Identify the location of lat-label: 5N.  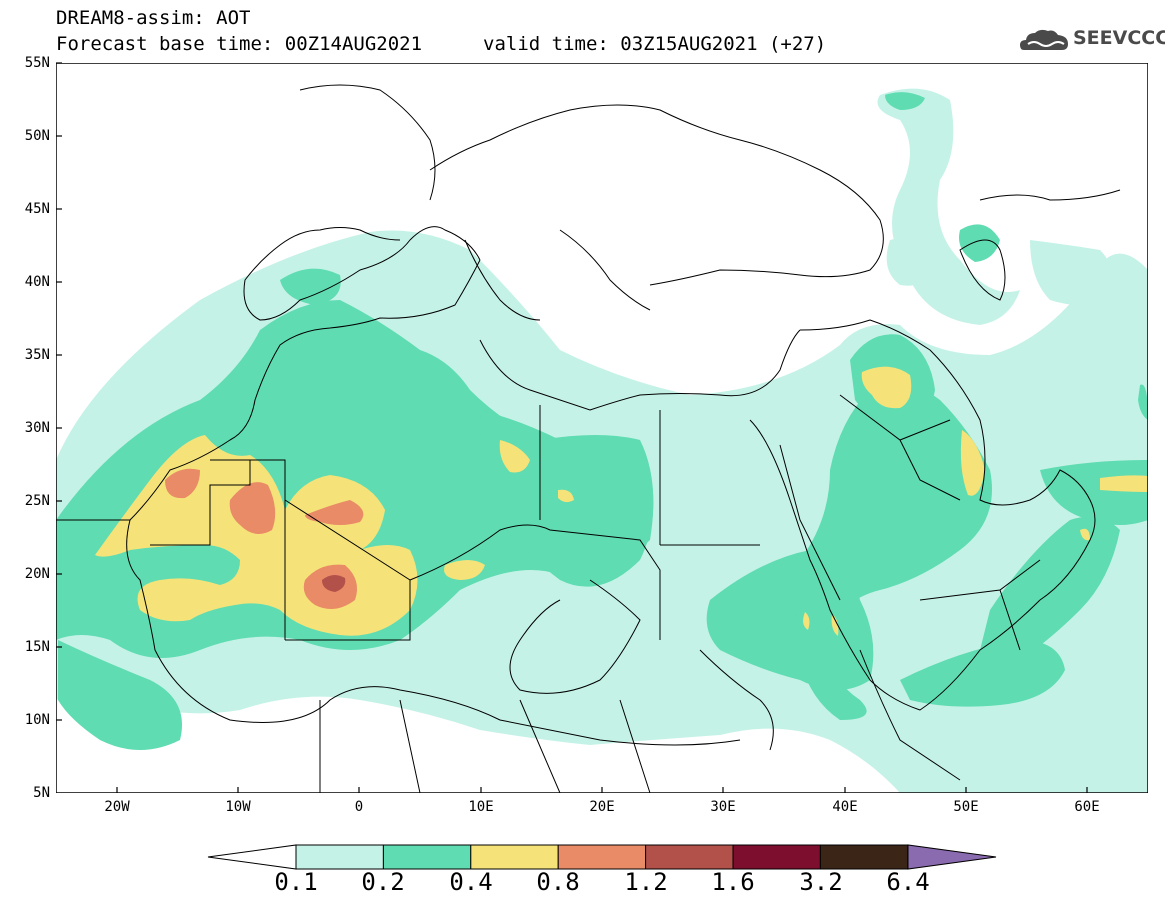
(41, 793).